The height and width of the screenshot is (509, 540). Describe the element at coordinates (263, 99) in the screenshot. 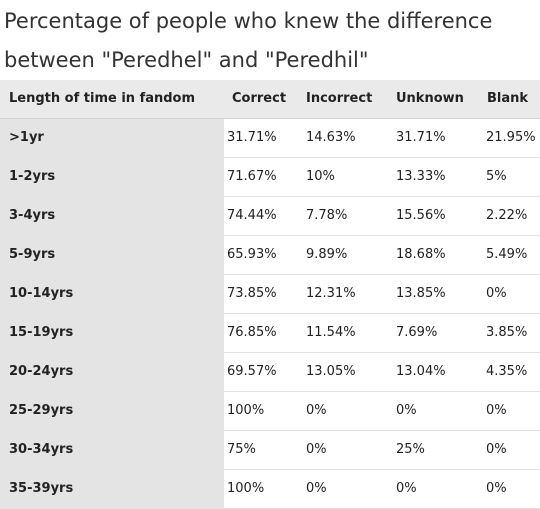

I see `column-header-correct: Correct` at that location.